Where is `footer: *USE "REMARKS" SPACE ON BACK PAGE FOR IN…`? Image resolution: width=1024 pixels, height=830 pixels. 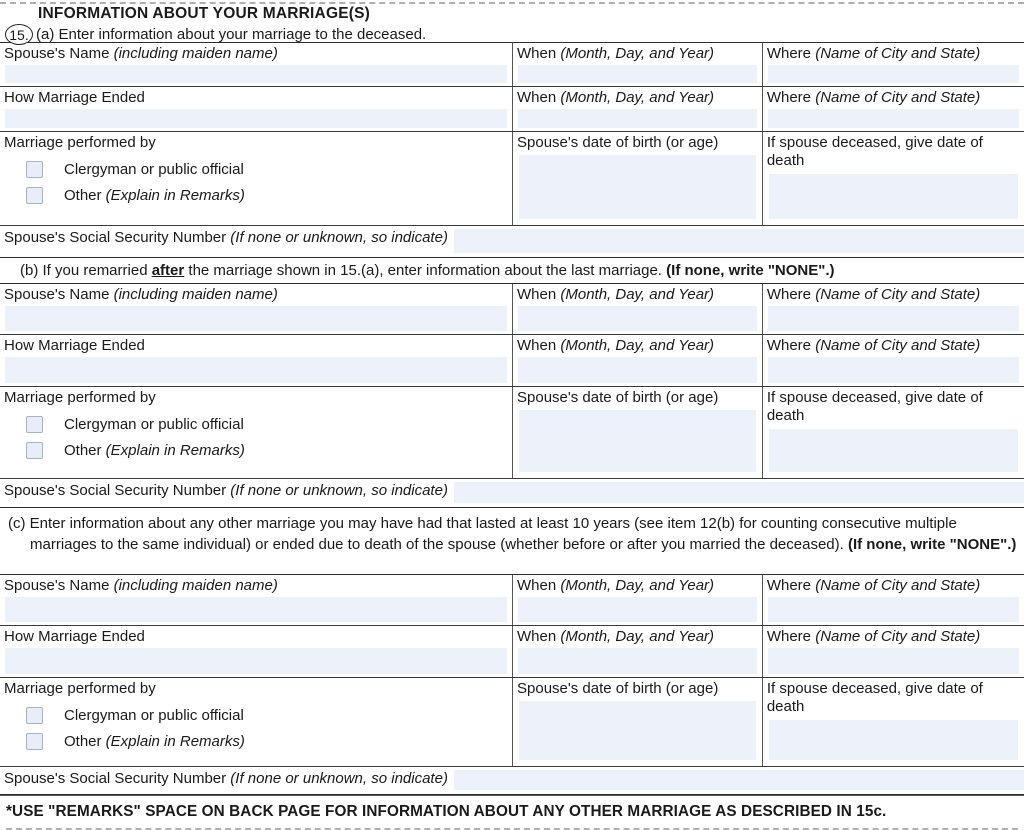
footer: *USE "REMARKS" SPACE ON BACK PAGE FOR IN… is located at coordinates (512, 812).